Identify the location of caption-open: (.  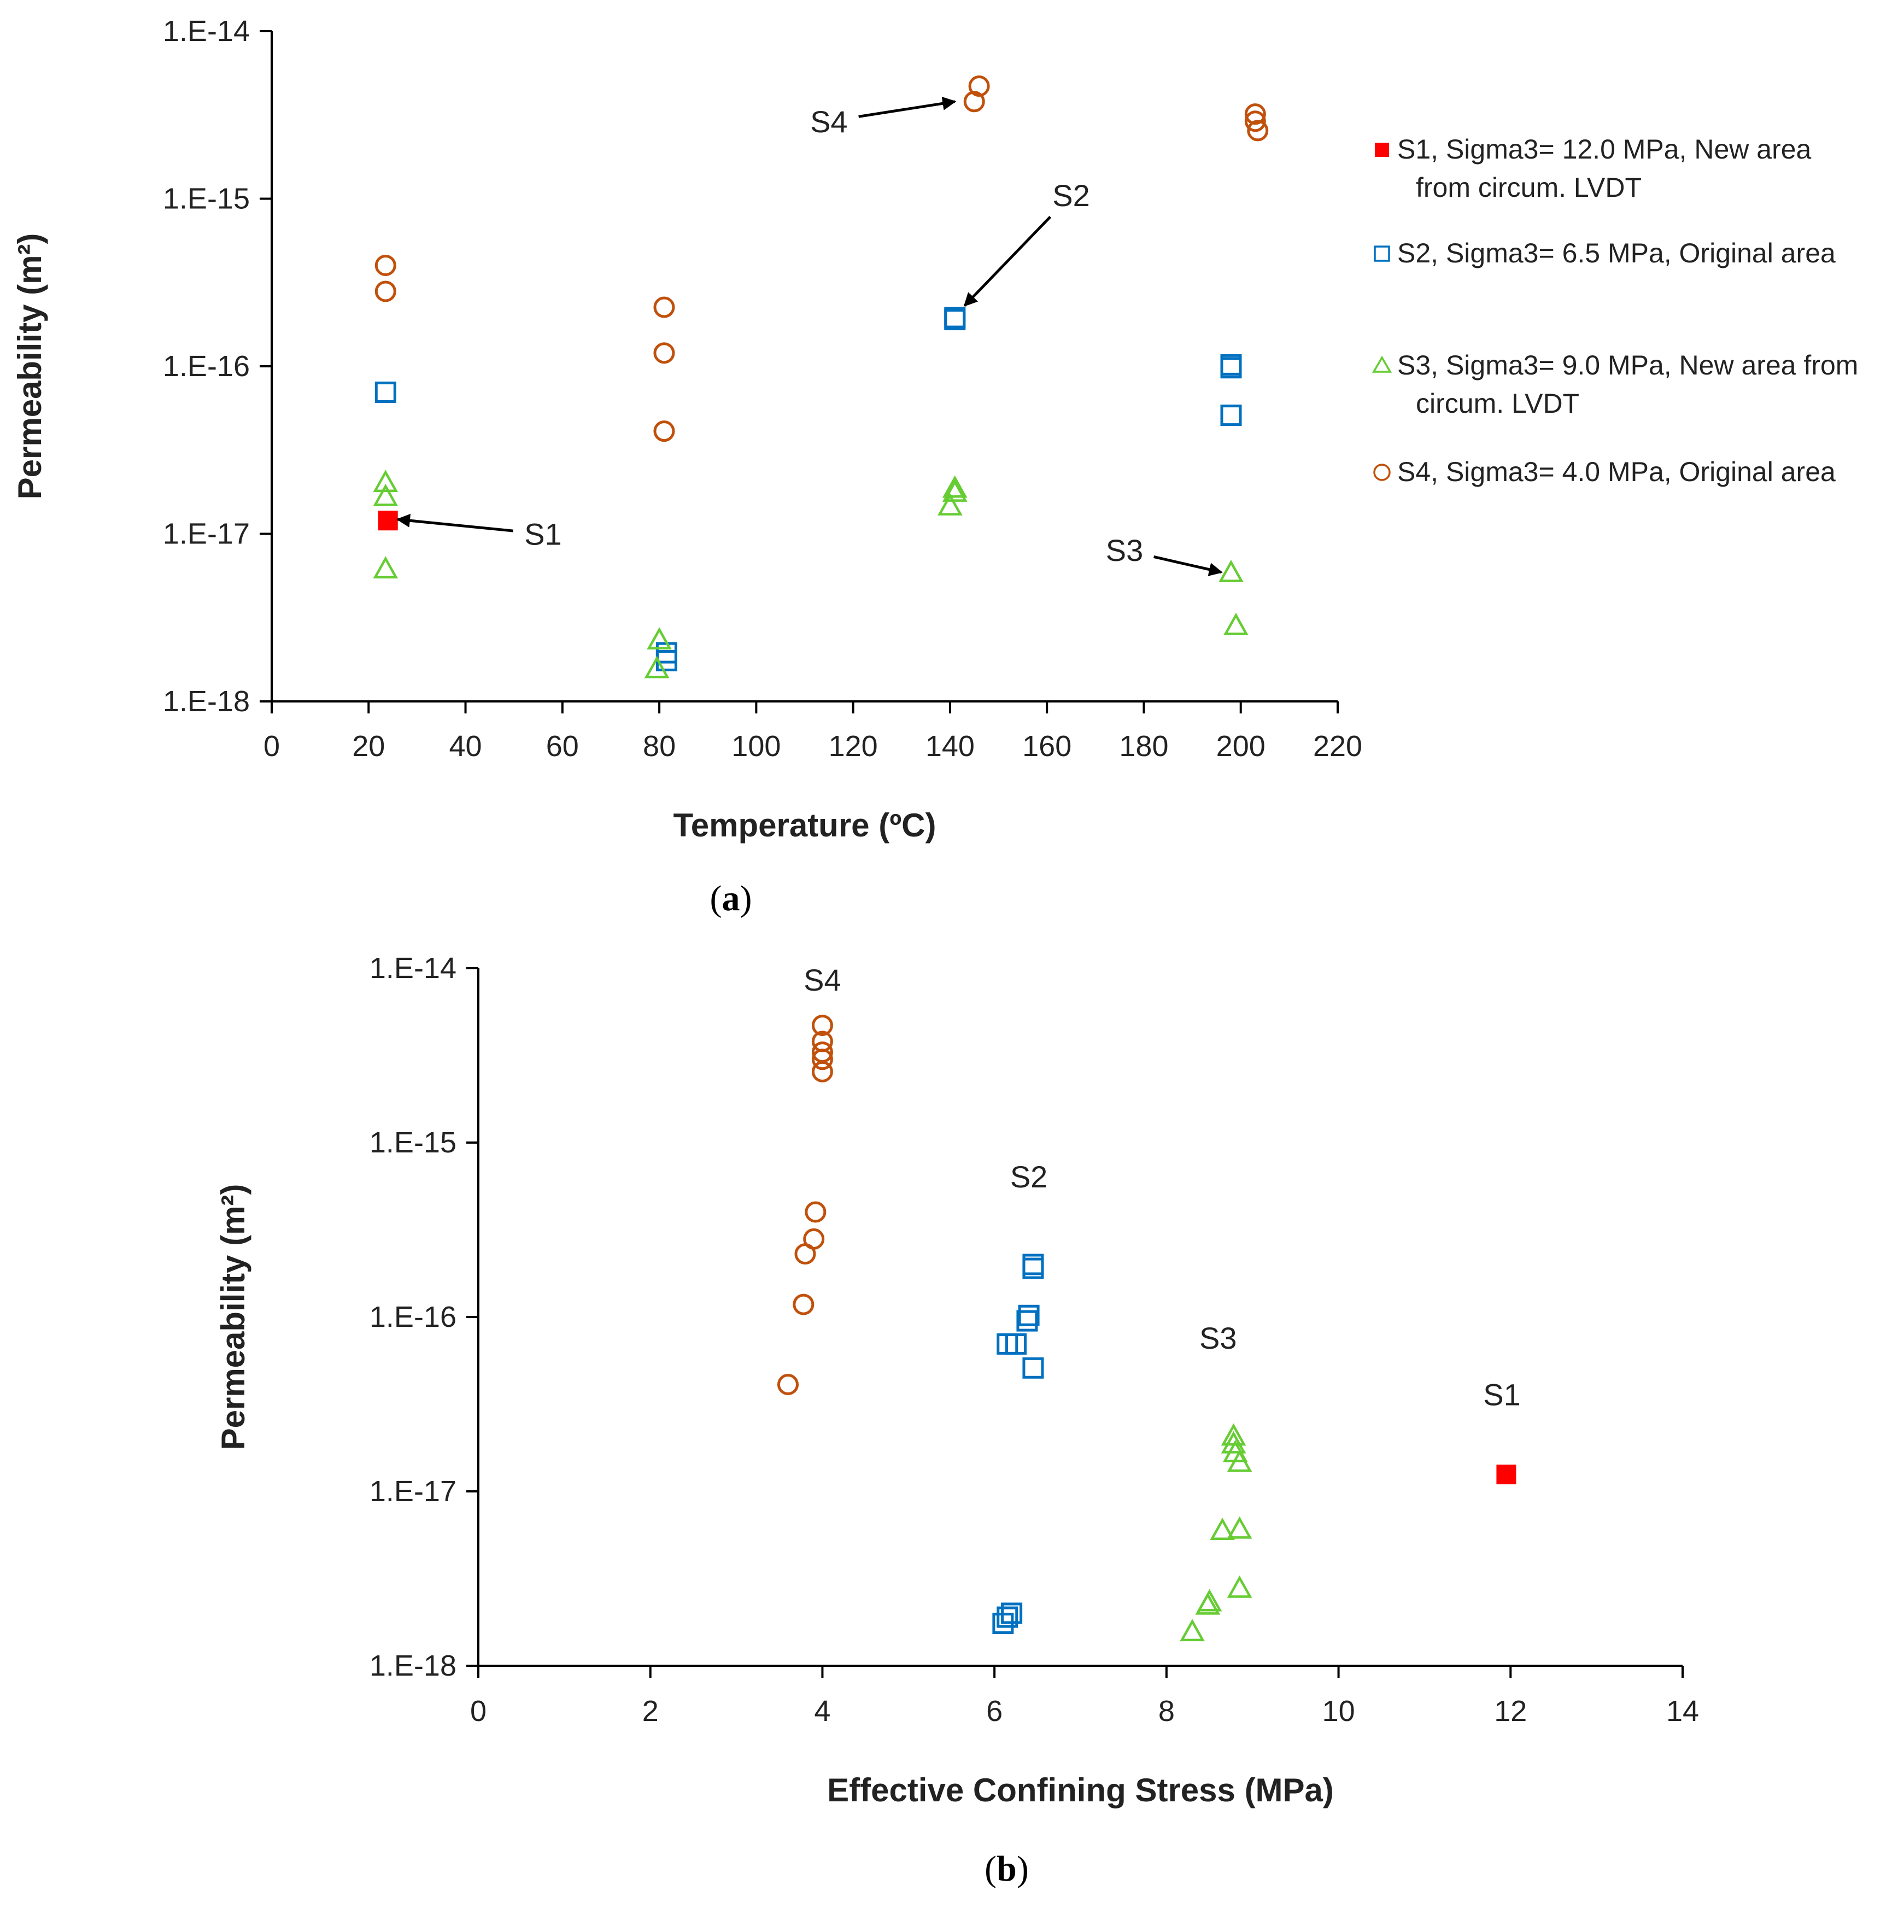
(991, 1869).